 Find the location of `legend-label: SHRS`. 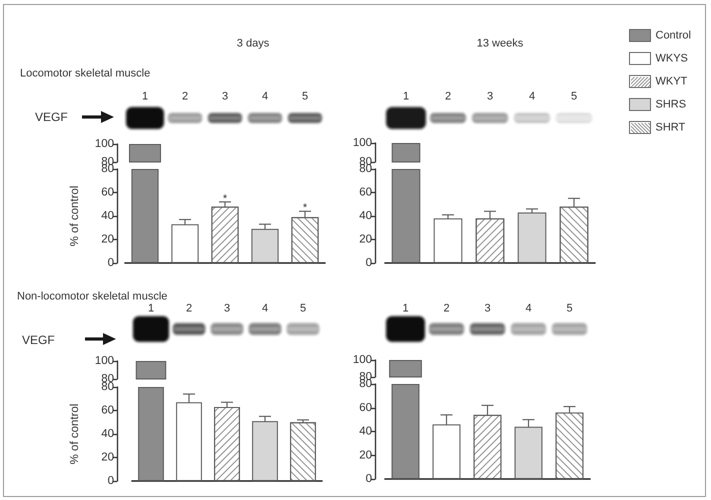

legend-label: SHRS is located at coordinates (671, 104).